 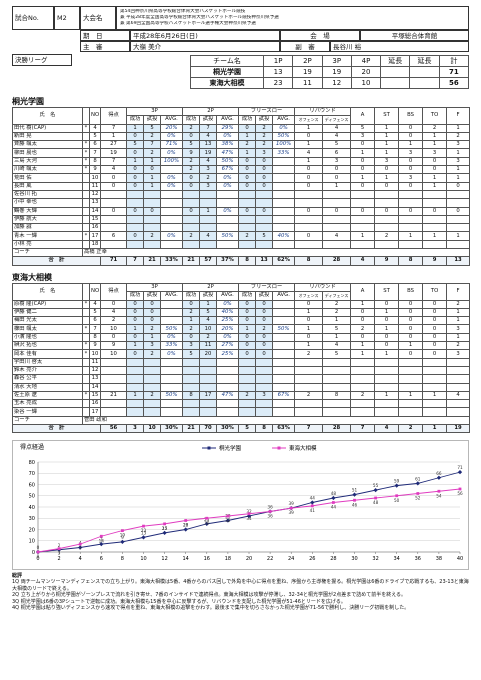 What do you see at coordinates (95, 236) in the screenshot?
I see `player-stat: 17` at bounding box center [95, 236].